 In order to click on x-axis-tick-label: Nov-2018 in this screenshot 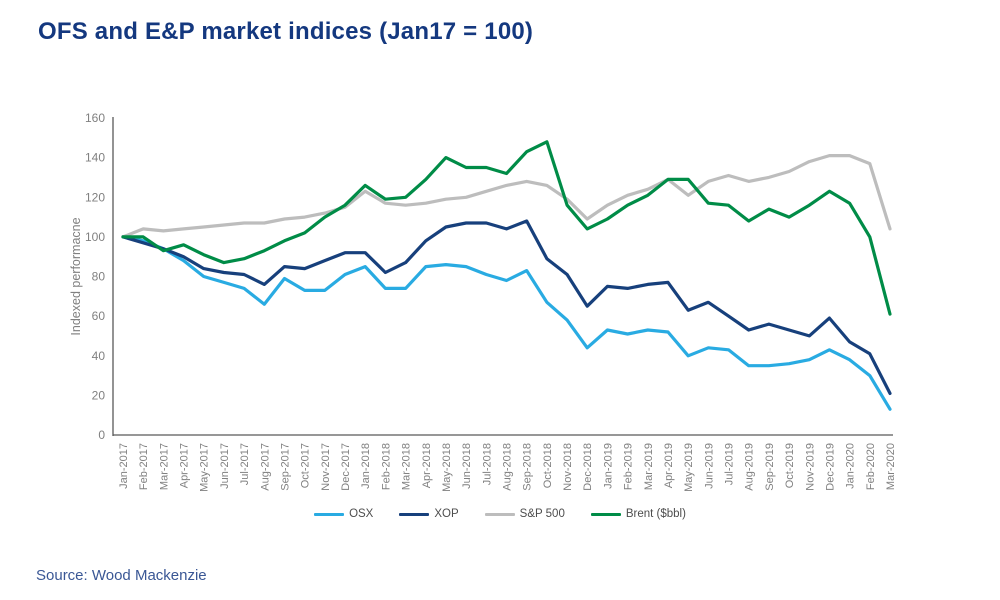, I will do `click(568, 467)`.